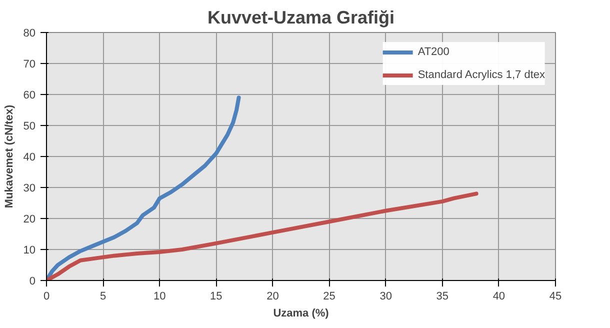 The width and height of the screenshot is (610, 328). What do you see at coordinates (29, 34) in the screenshot?
I see `y-tick-label: 80` at bounding box center [29, 34].